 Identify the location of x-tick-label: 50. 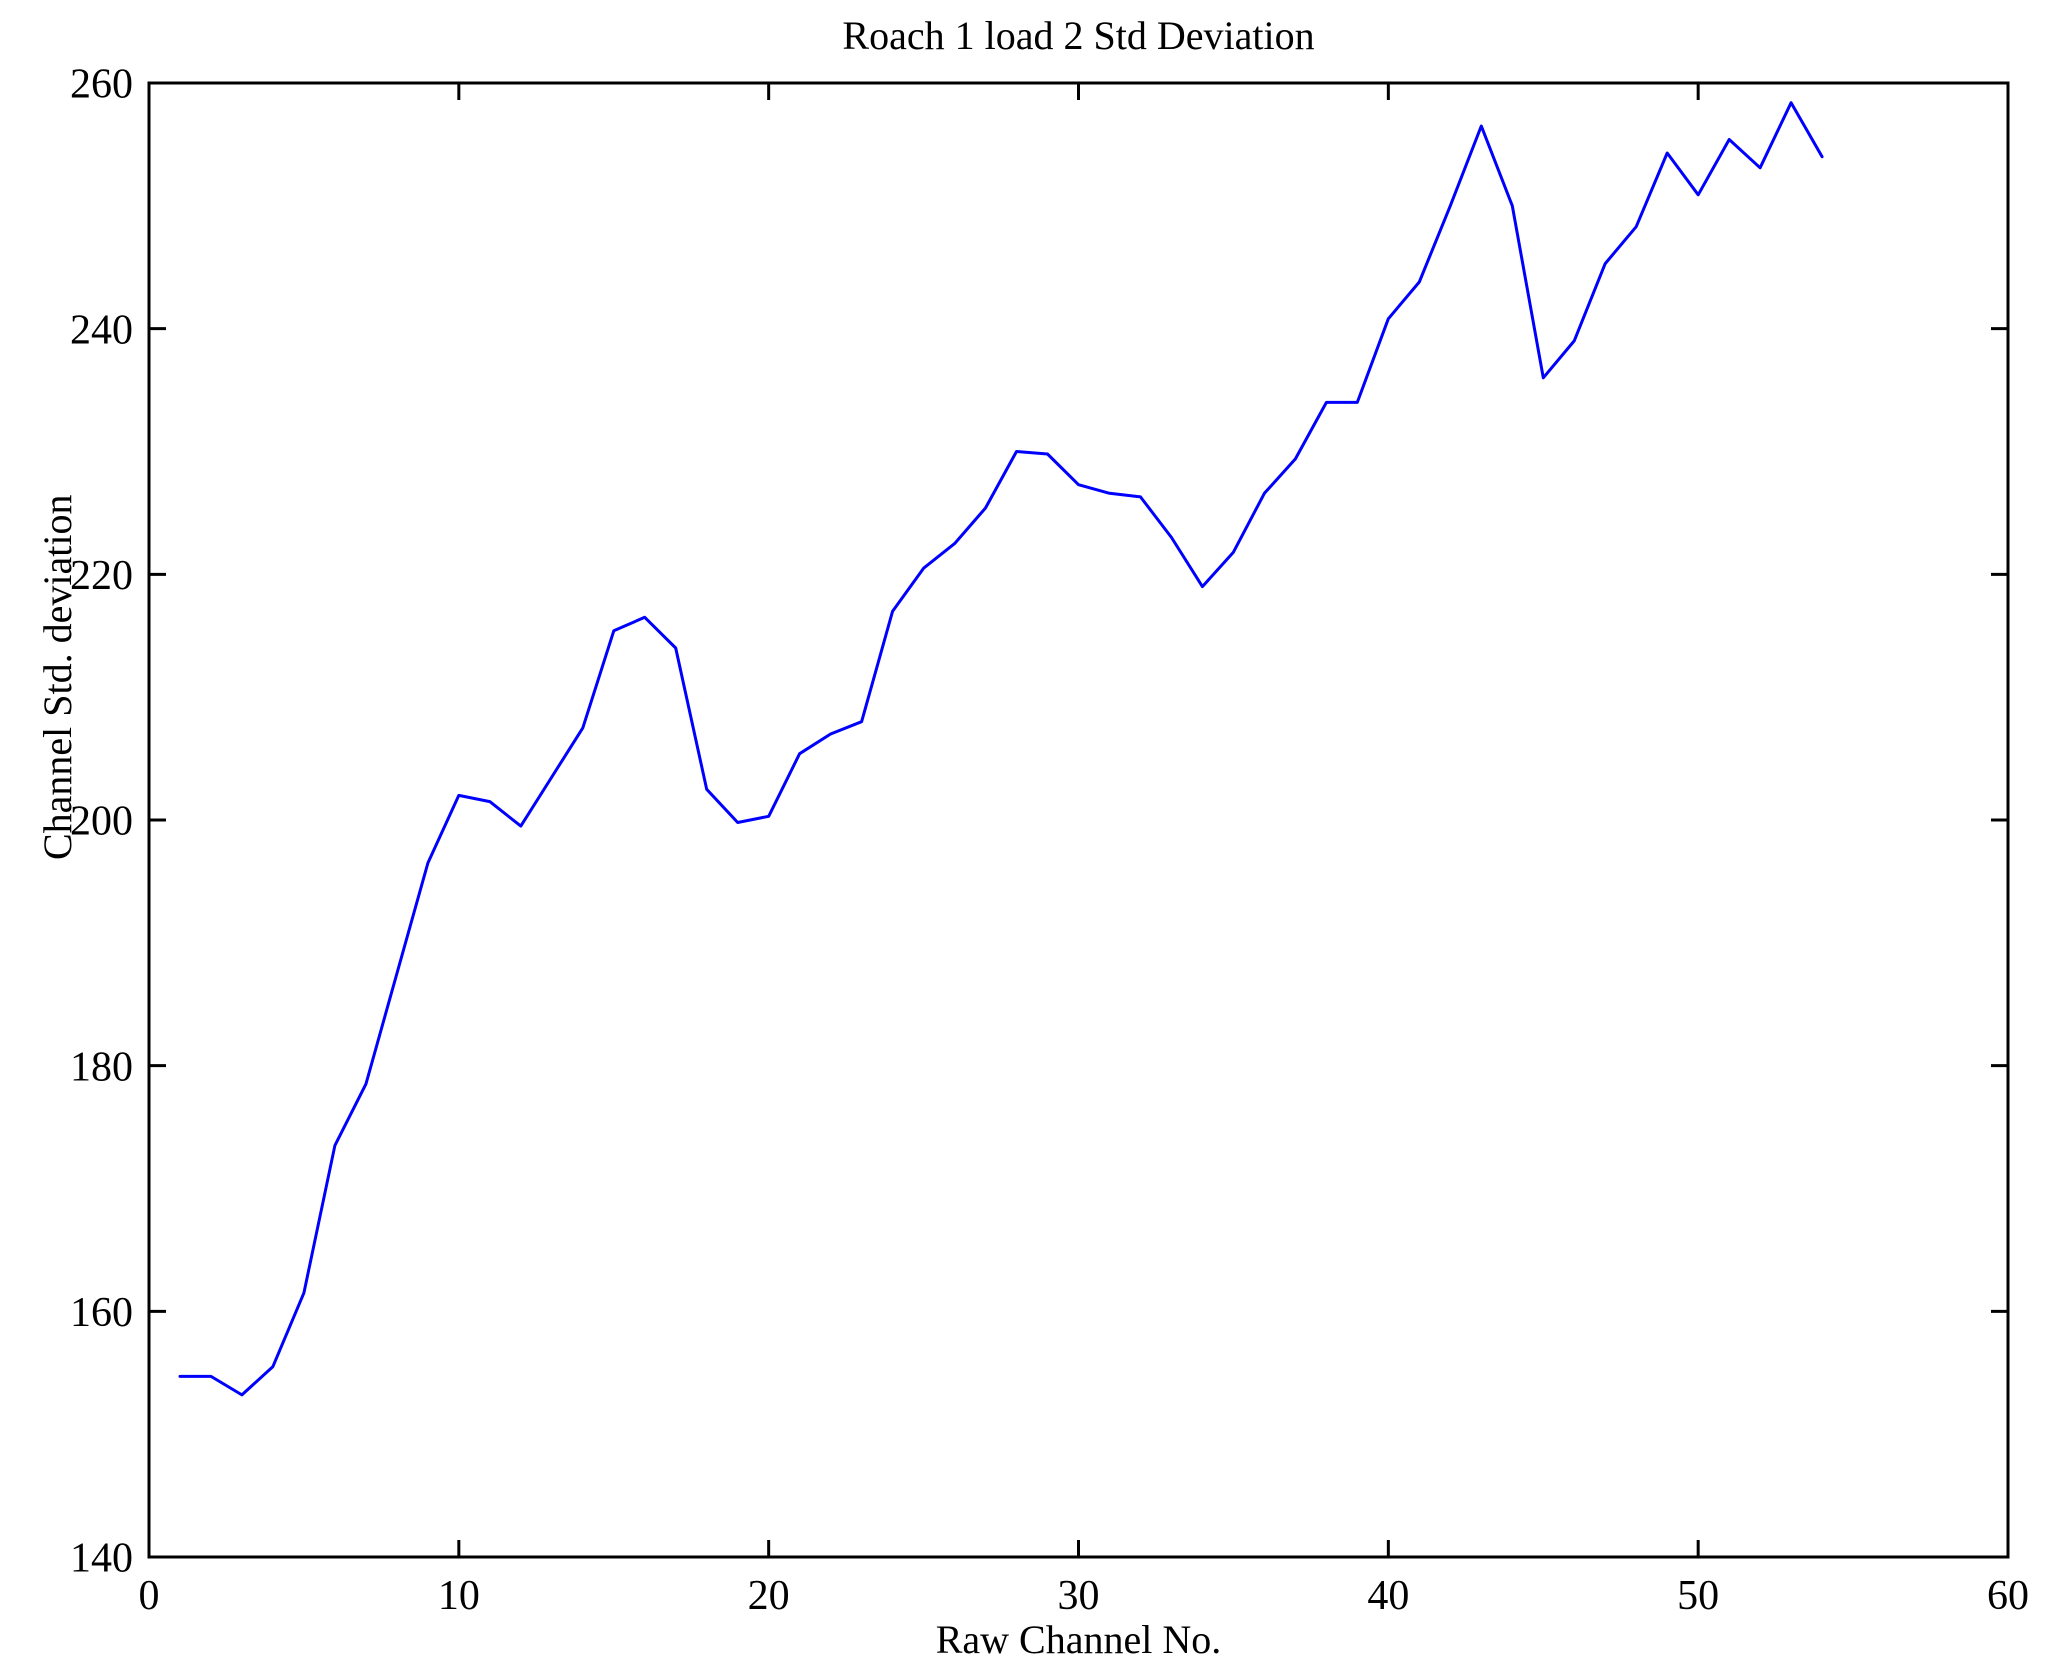
(1698, 1596).